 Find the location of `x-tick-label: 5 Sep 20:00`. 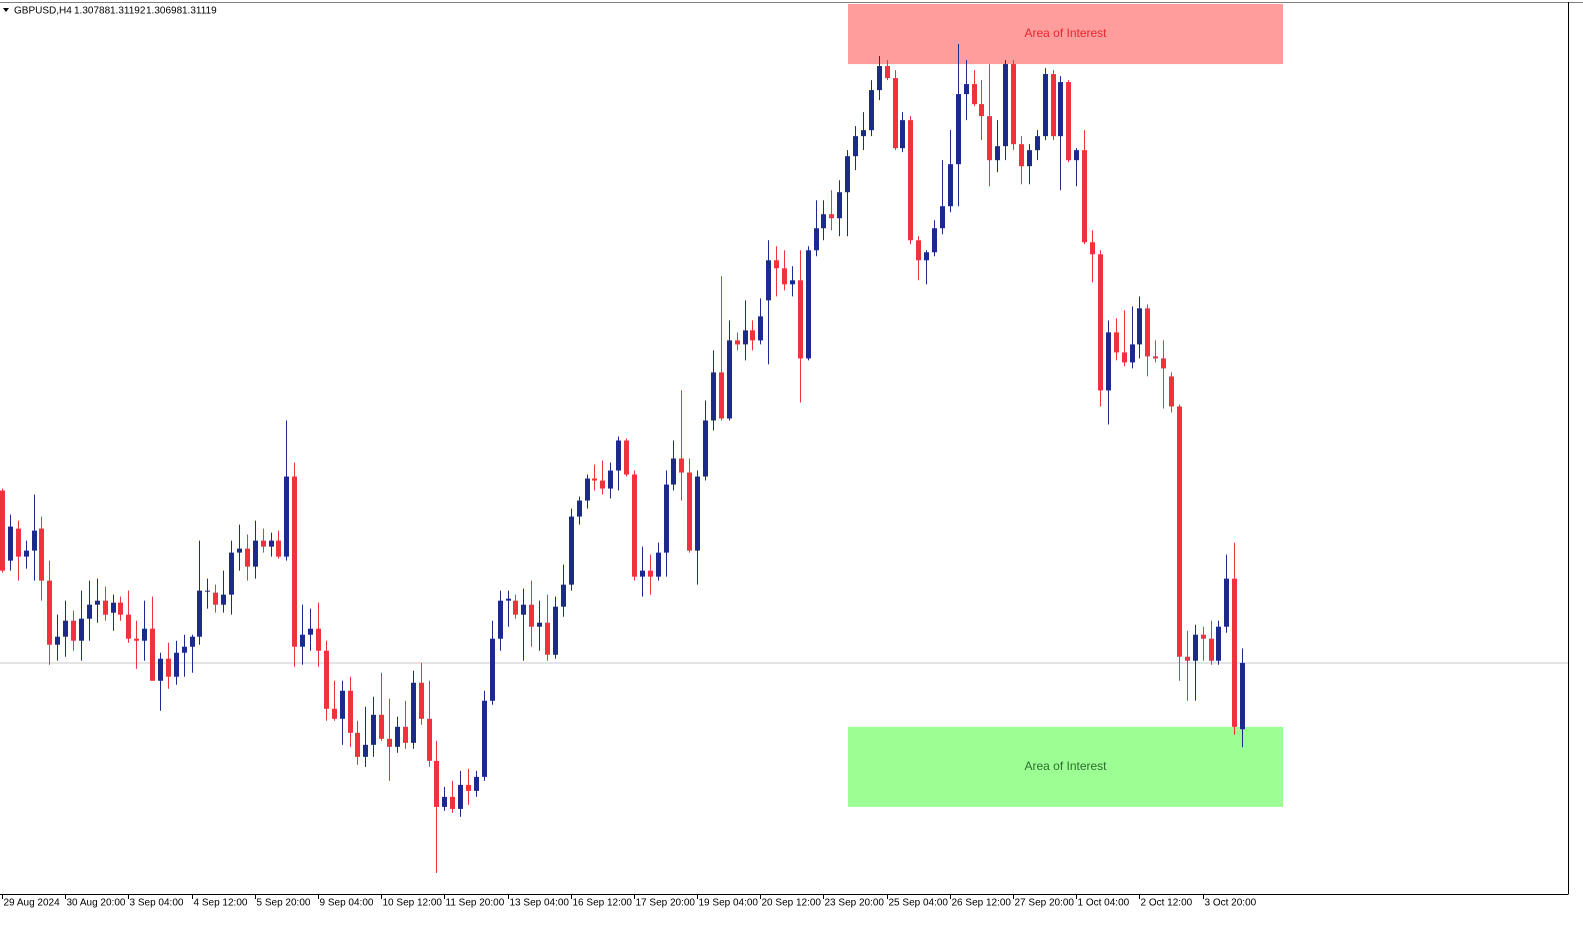

x-tick-label: 5 Sep 20:00 is located at coordinates (284, 903).